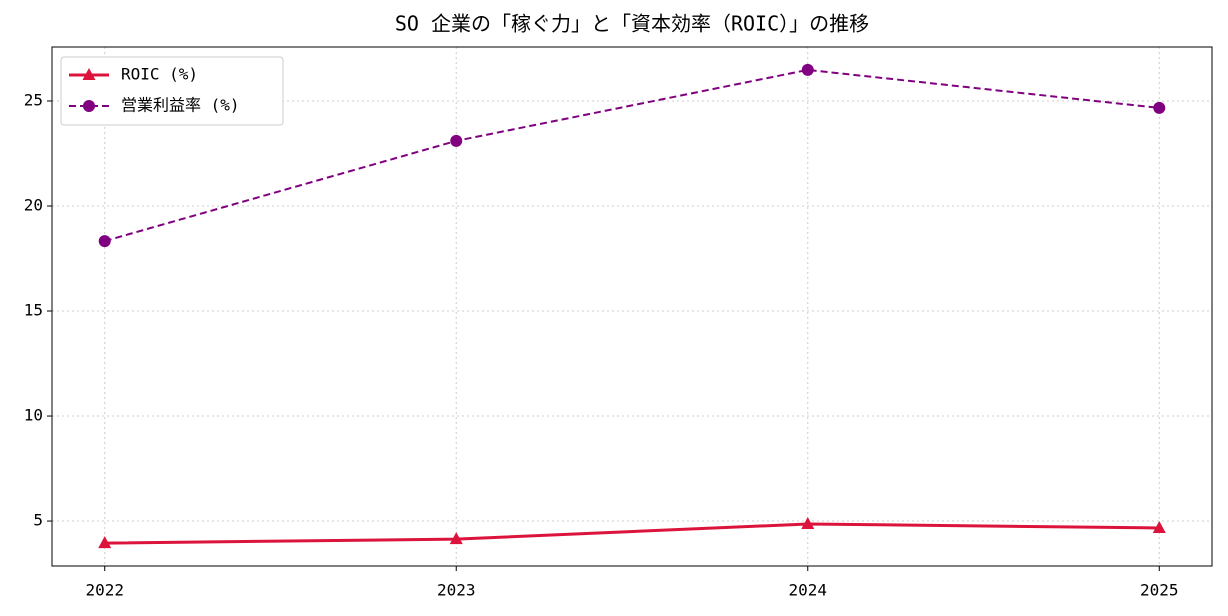 The image size is (1228, 616). Describe the element at coordinates (33, 99) in the screenshot. I see `y-tick-label: 25` at that location.